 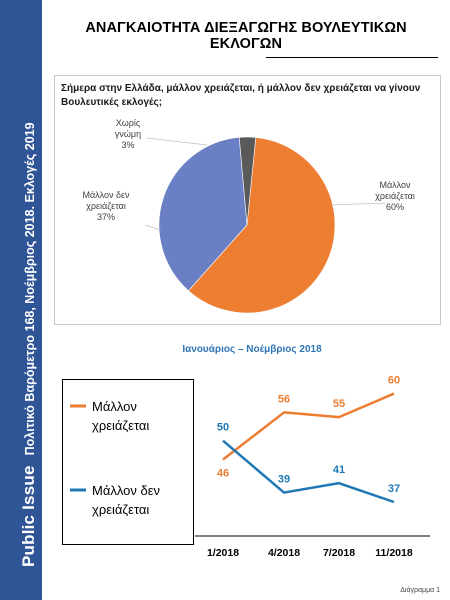 What do you see at coordinates (339, 404) in the screenshot?
I see `data-label: 55` at bounding box center [339, 404].